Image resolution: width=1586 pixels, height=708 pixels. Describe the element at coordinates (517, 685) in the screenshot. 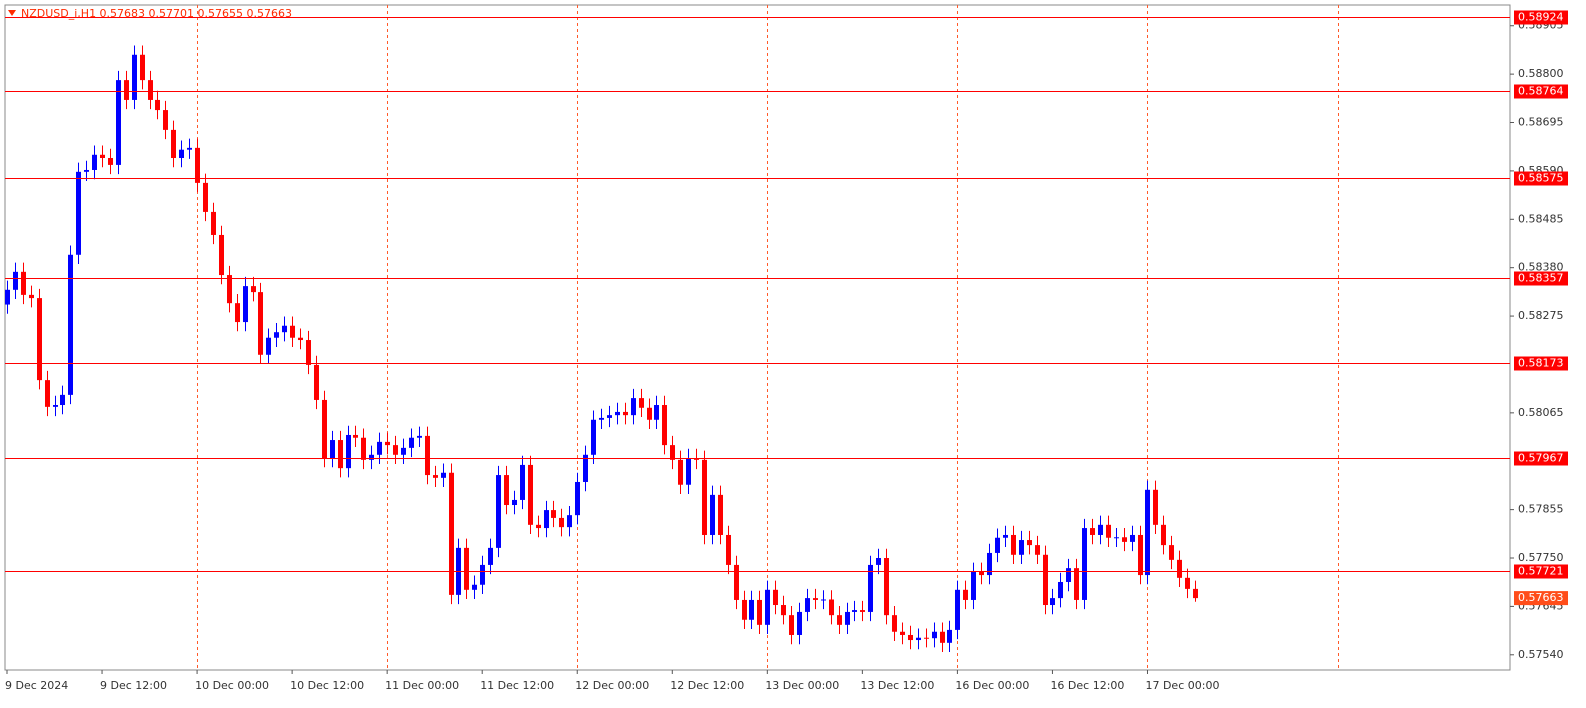

I see `x-tick-label: 11 Dec 12:00` at that location.